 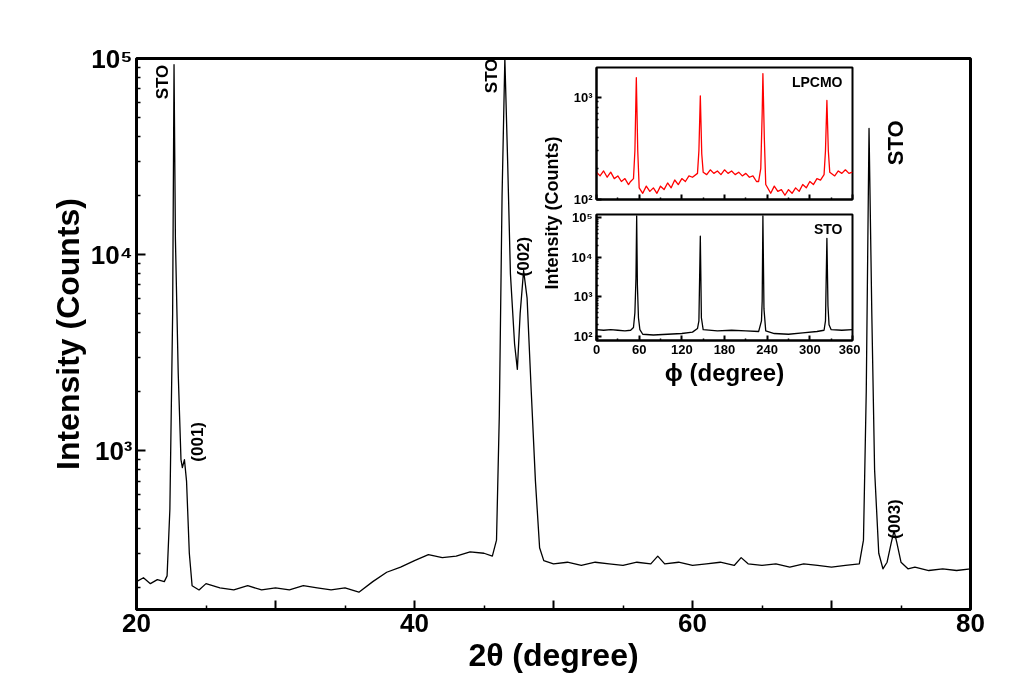 I want to click on x-axis-title: 2θ (degree), so click(x=553, y=654).